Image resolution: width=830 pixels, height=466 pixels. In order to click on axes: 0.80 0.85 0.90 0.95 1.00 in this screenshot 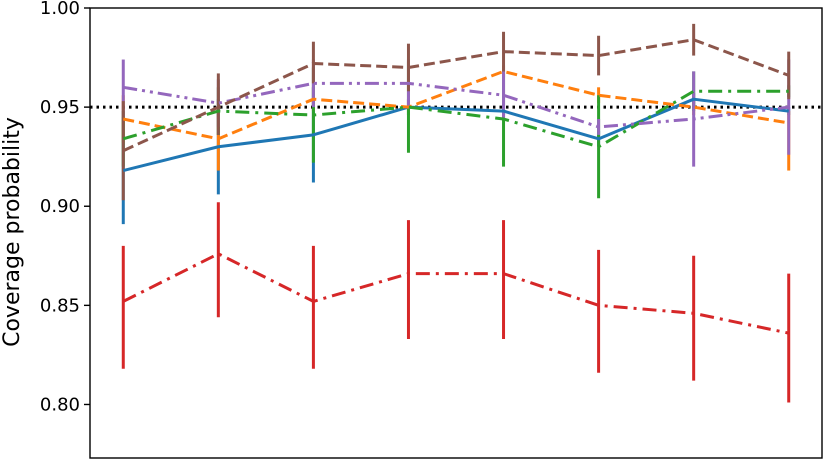, I will do `click(65, 207)`.